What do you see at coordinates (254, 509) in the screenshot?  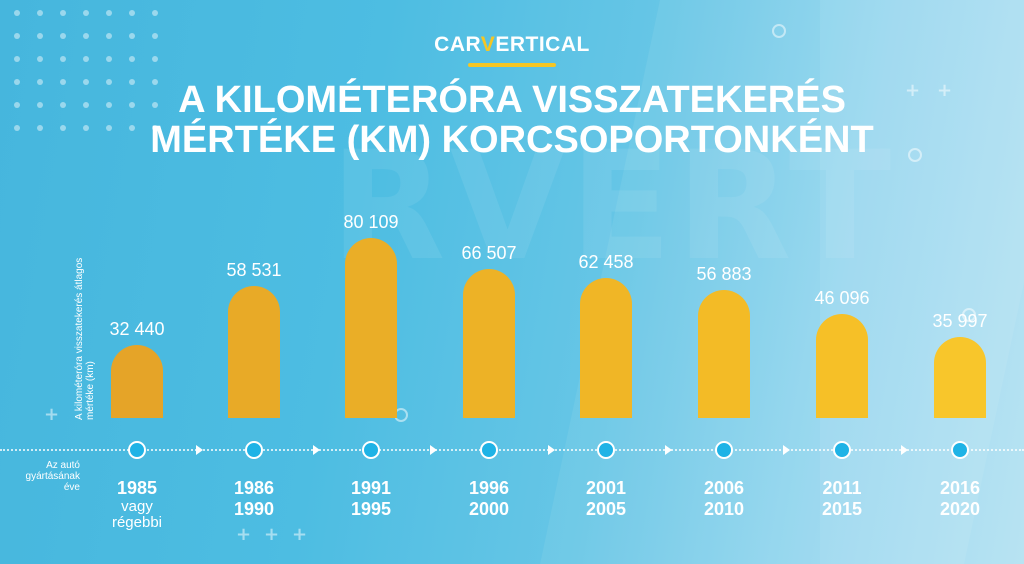 I see `year-end: 1990` at bounding box center [254, 509].